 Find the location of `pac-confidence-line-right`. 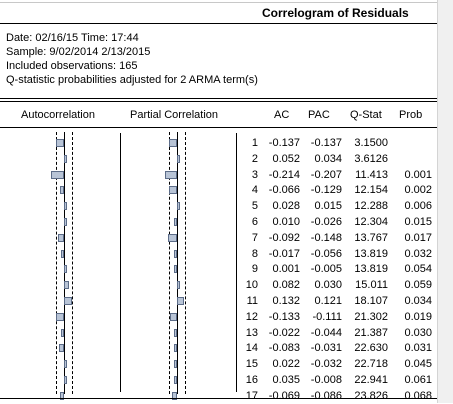

pac-confidence-line-right is located at coordinates (185, 263).